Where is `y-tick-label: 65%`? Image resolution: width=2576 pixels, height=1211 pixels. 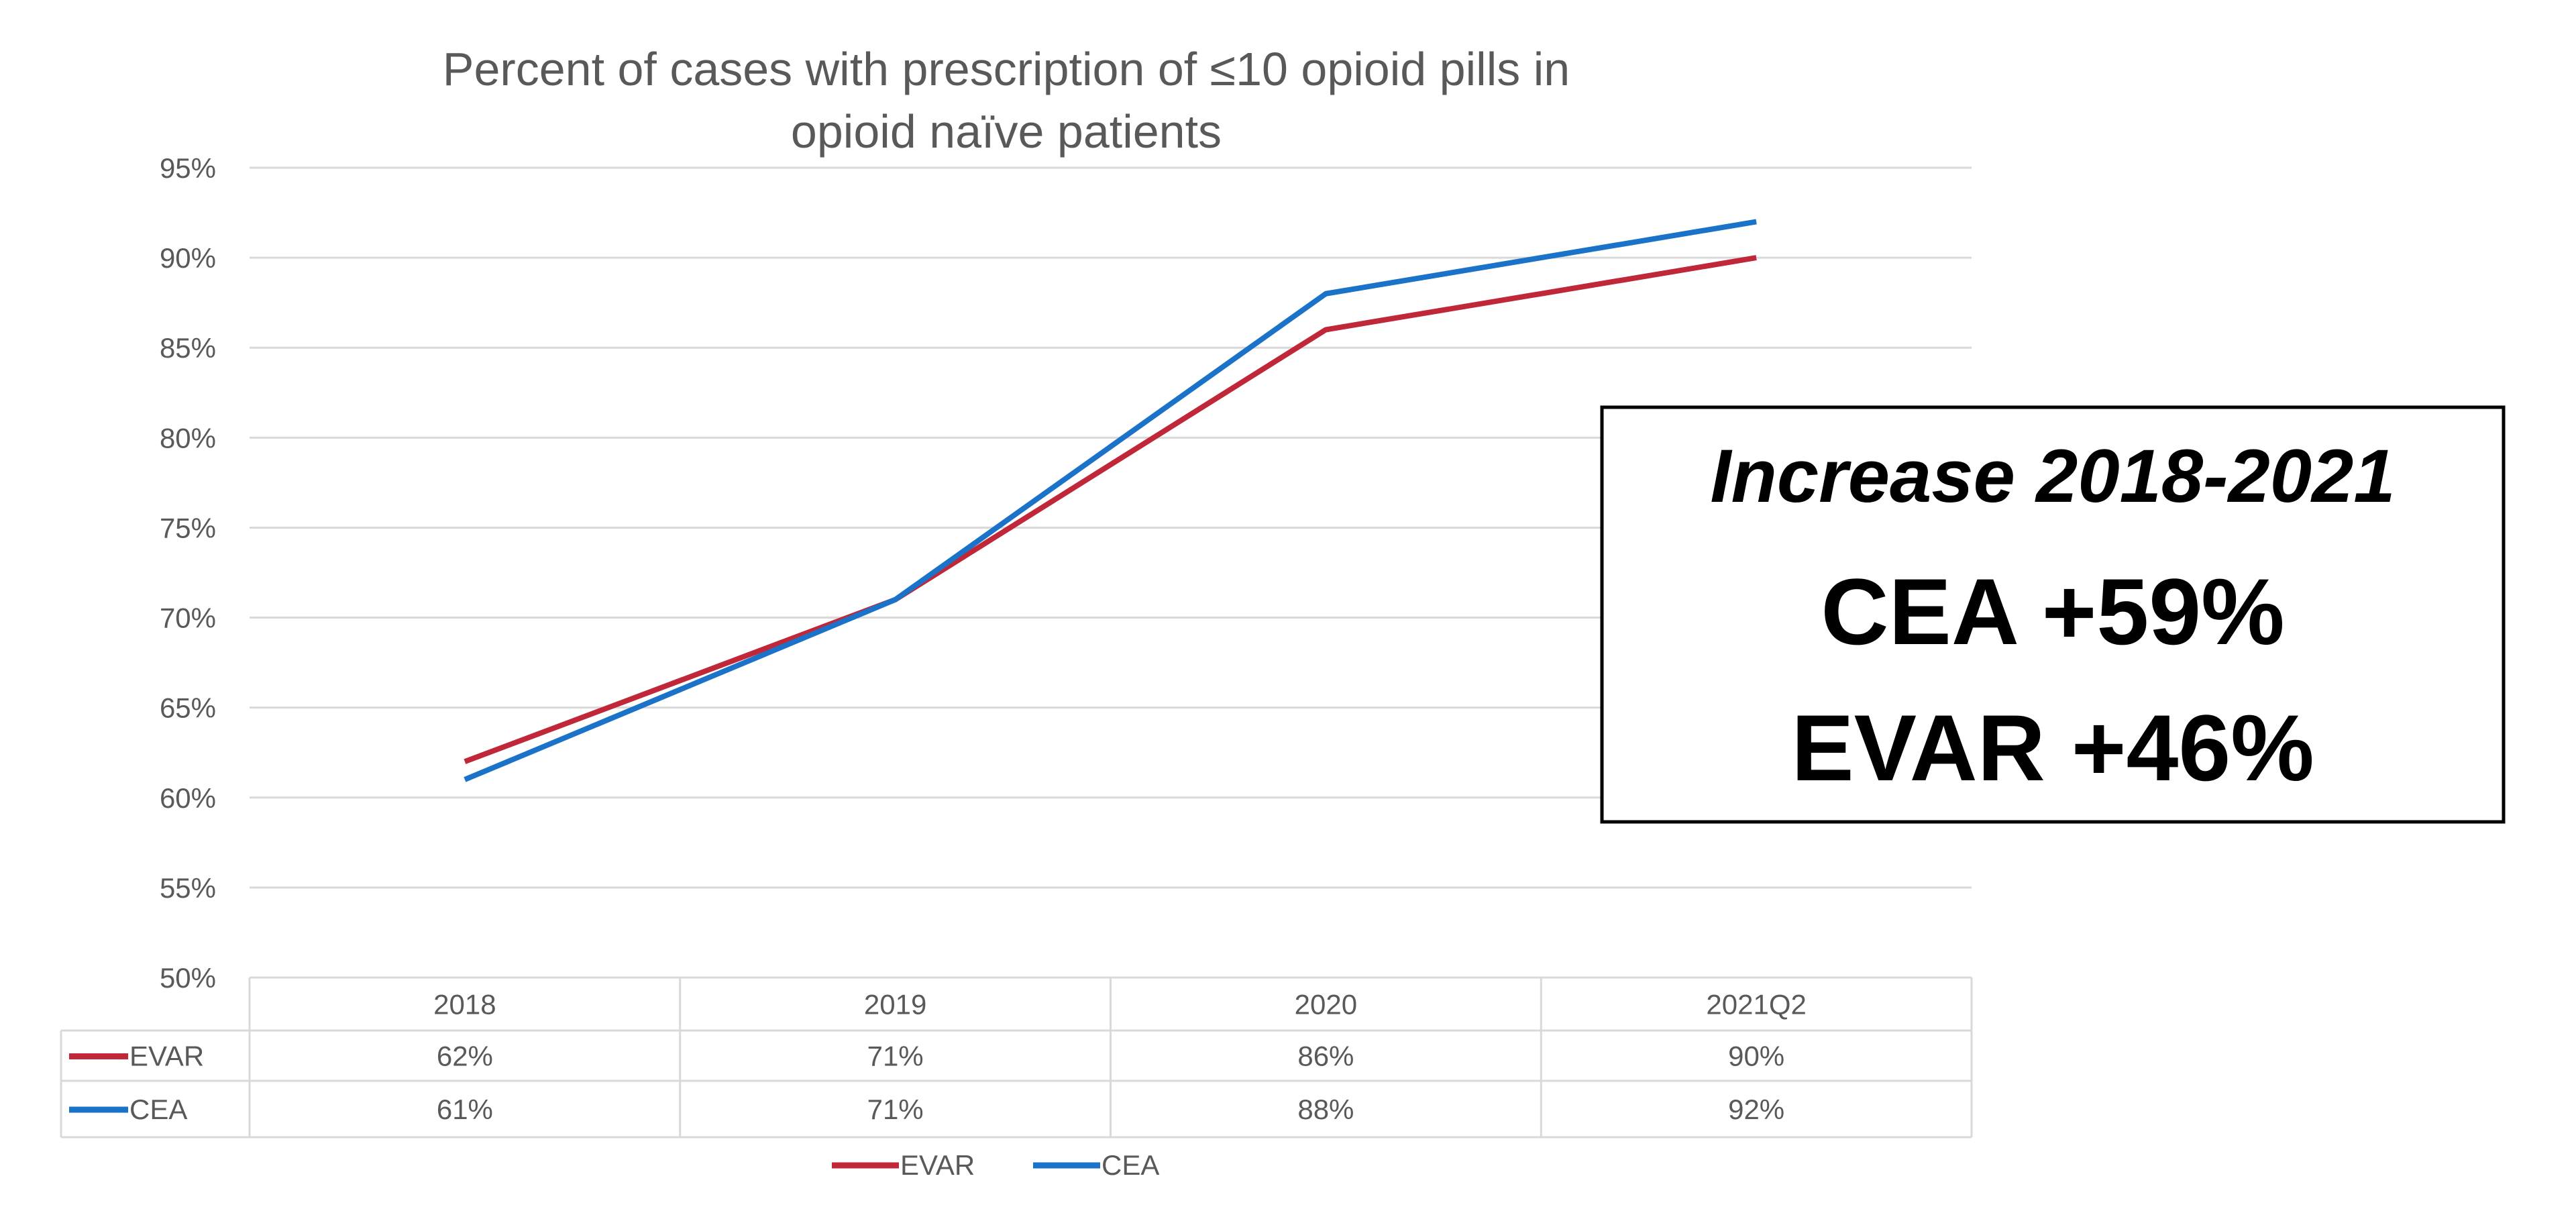
y-tick-label: 65% is located at coordinates (188, 708).